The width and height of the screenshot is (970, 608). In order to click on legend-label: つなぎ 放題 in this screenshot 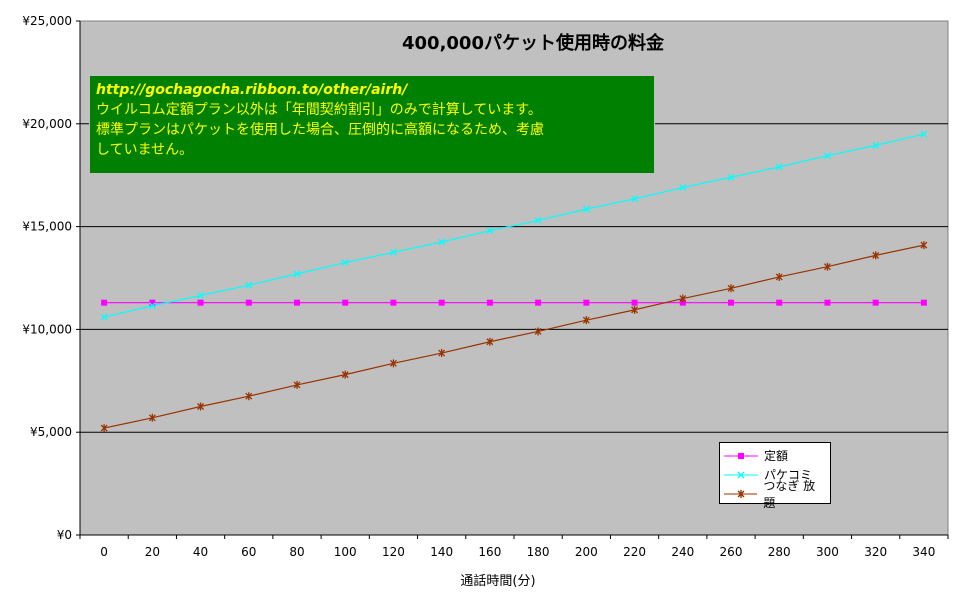, I will do `click(789, 494)`.